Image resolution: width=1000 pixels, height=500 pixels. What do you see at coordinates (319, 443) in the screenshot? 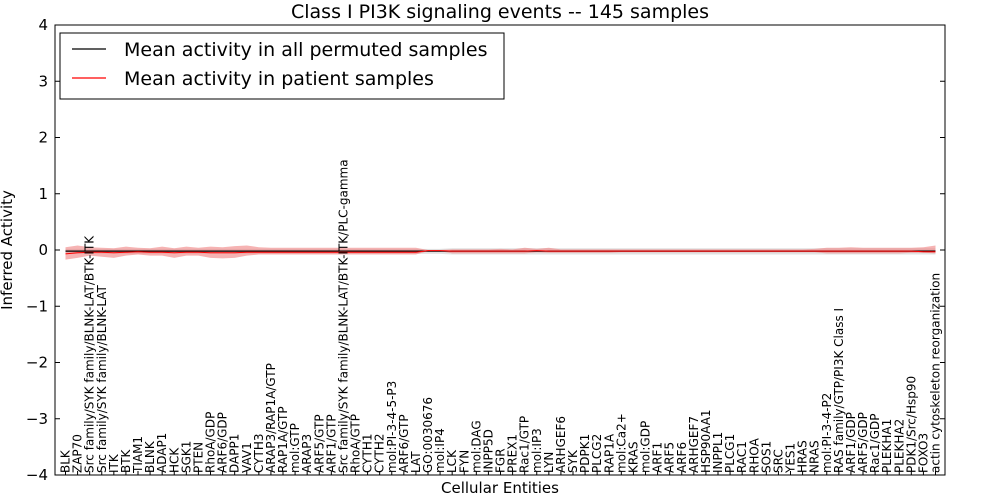
I see `category-label: ARF5/GTP` at bounding box center [319, 443].